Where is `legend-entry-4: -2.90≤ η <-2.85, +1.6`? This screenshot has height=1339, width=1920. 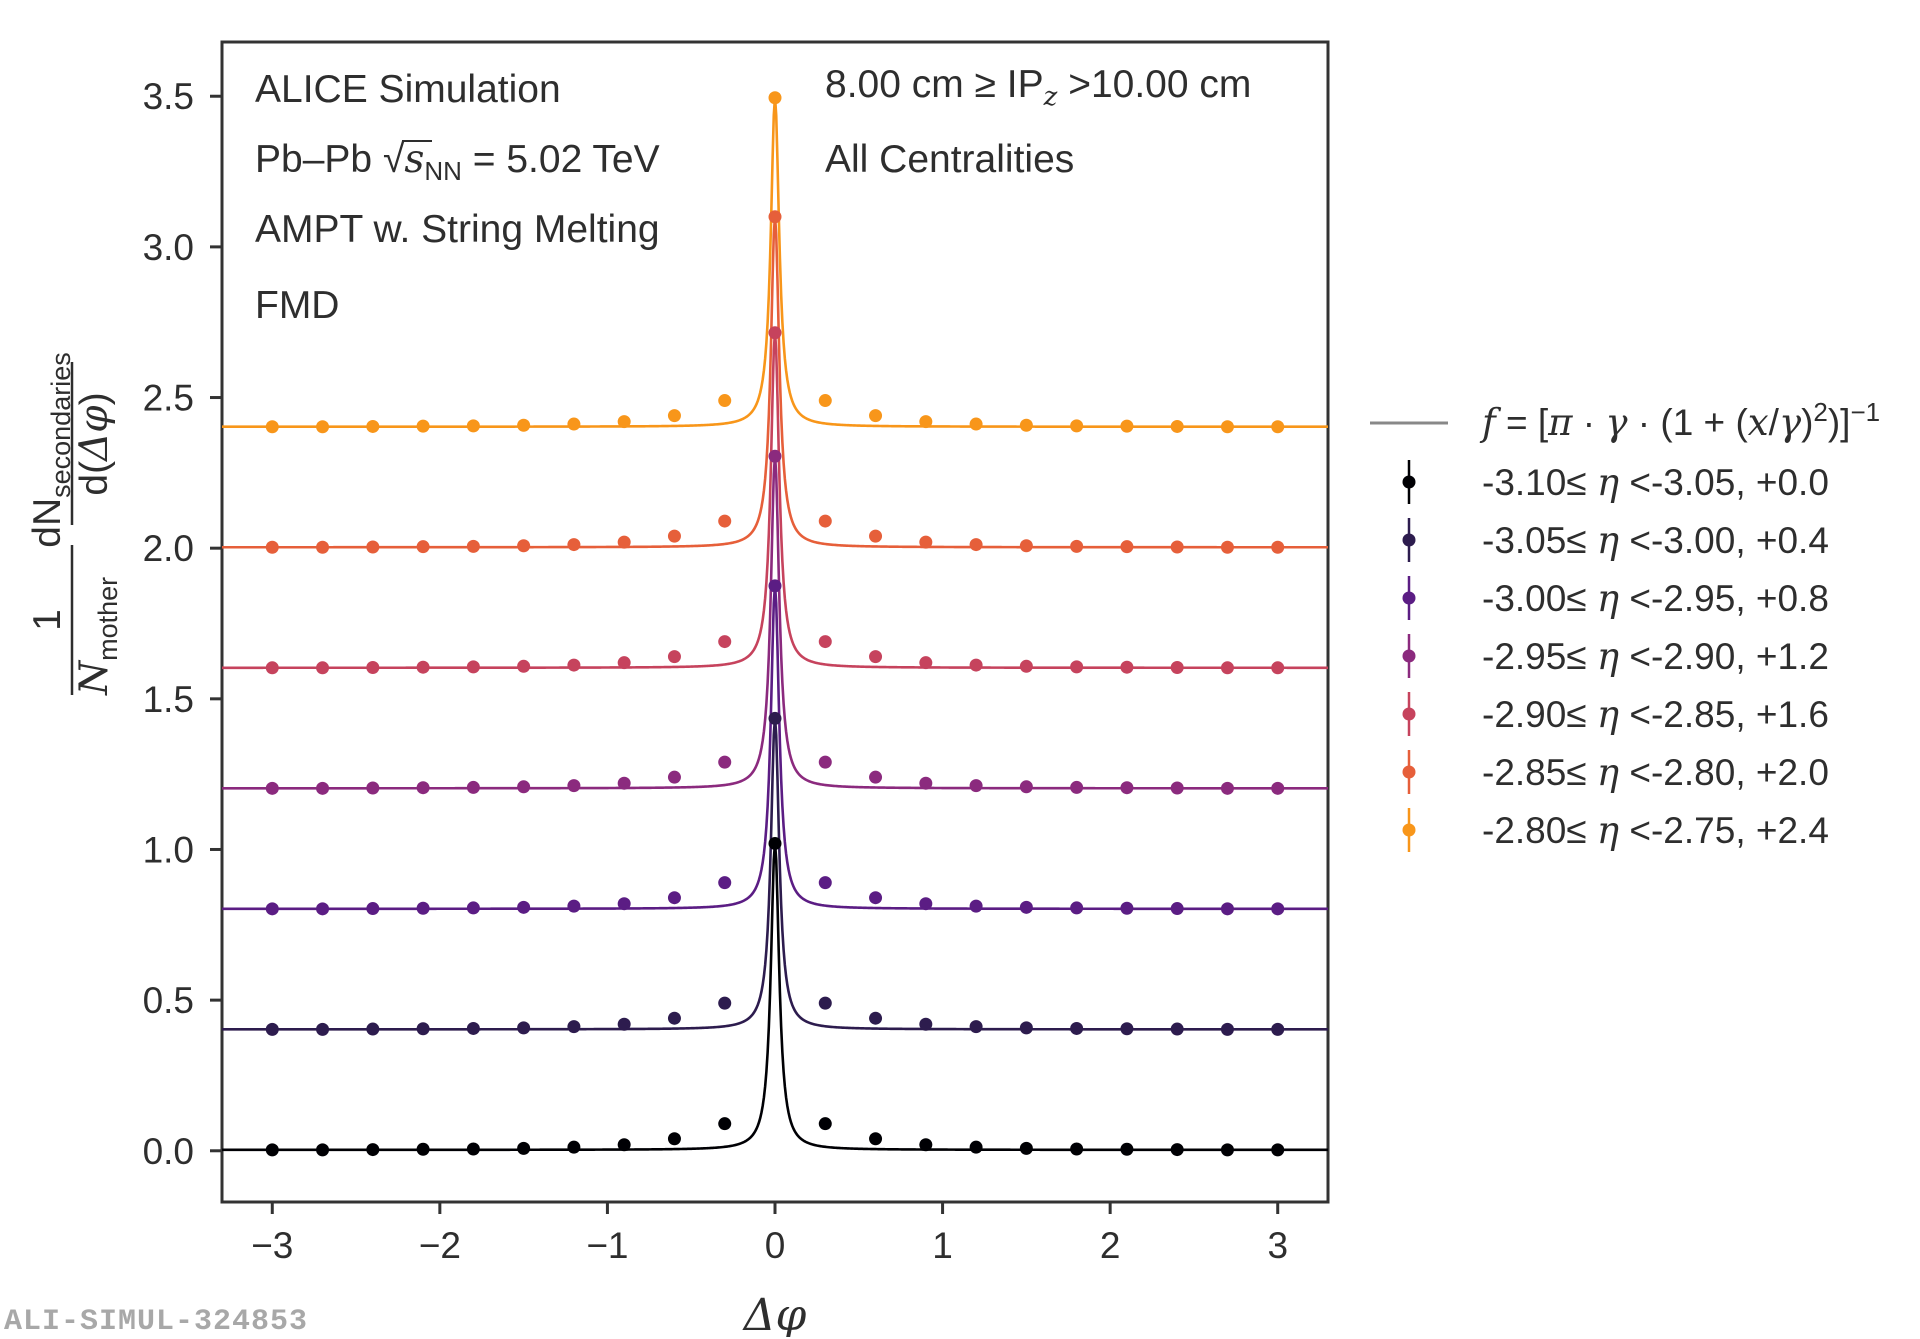 legend-entry-4: -2.90≤ η <-2.85, +1.6 is located at coordinates (1615, 714).